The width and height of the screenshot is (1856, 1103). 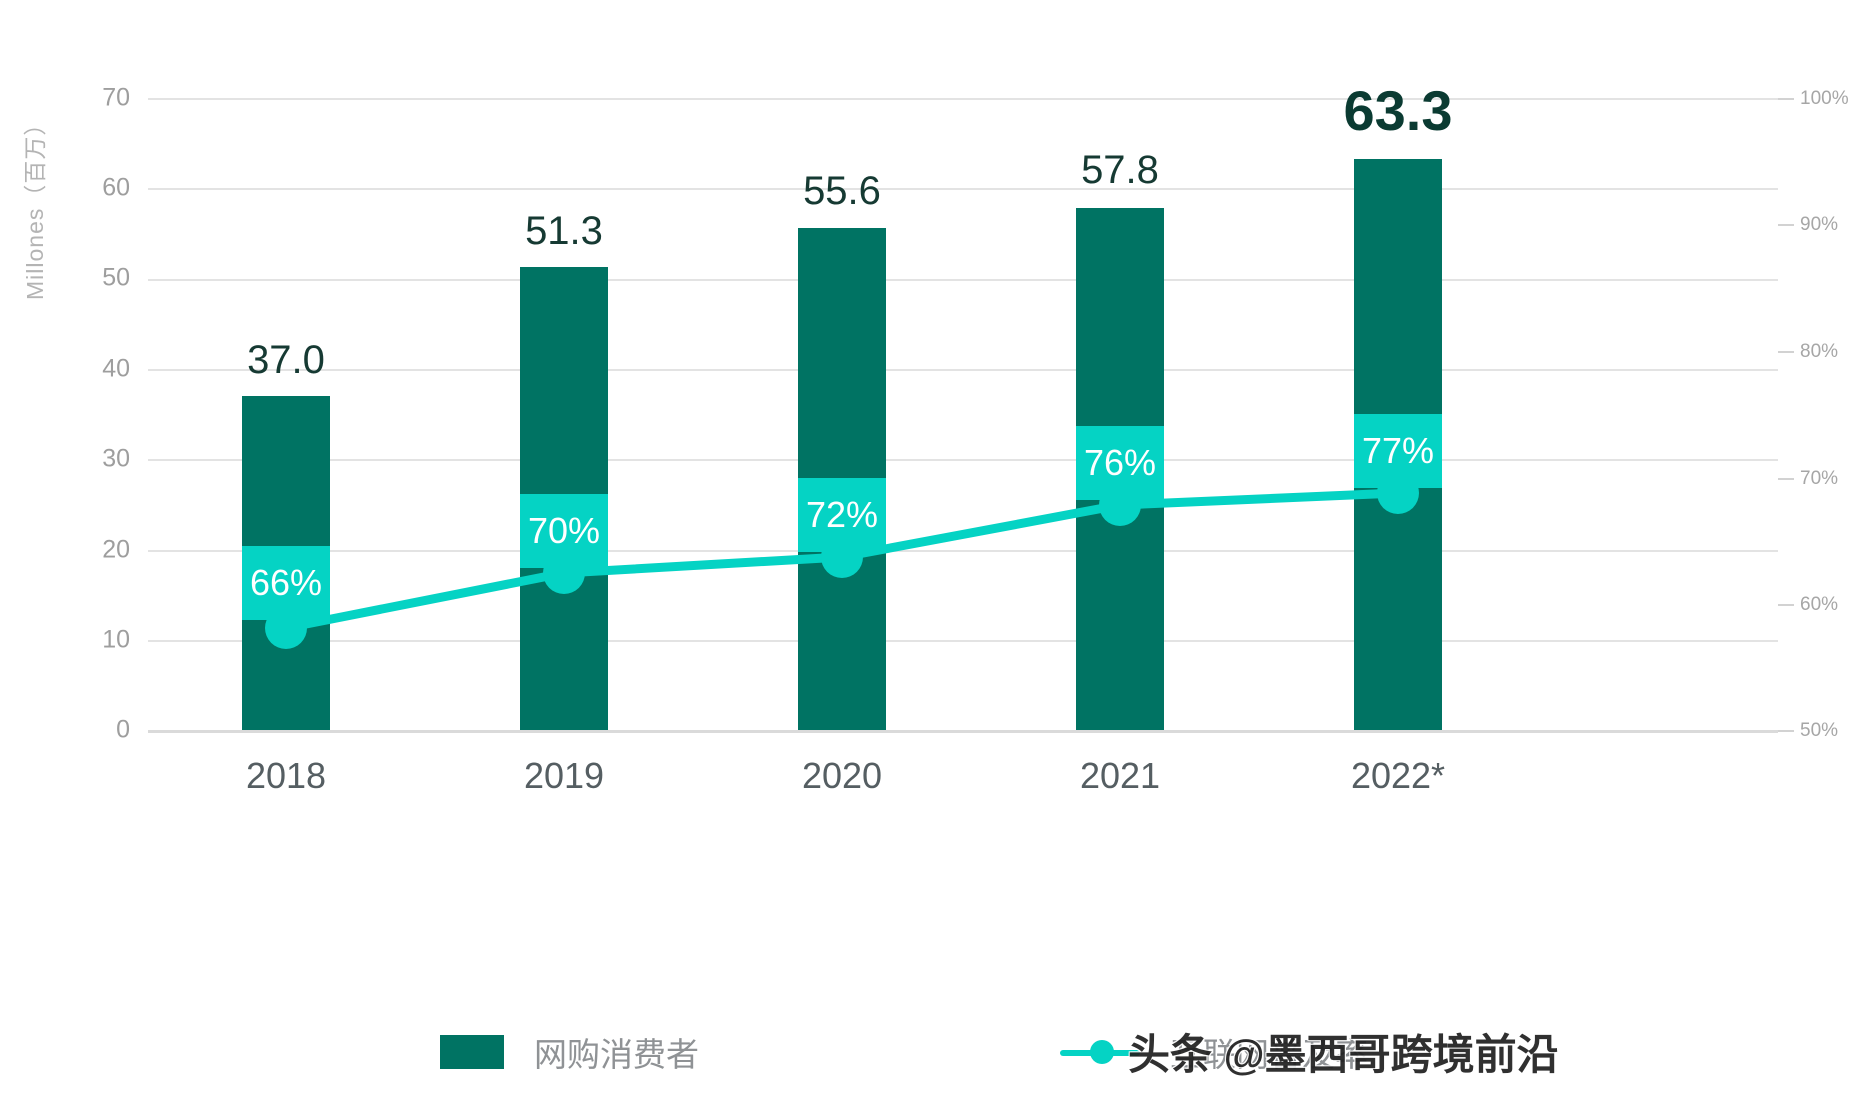 I want to click on legend-line-icon, so click(x=1100, y=1052).